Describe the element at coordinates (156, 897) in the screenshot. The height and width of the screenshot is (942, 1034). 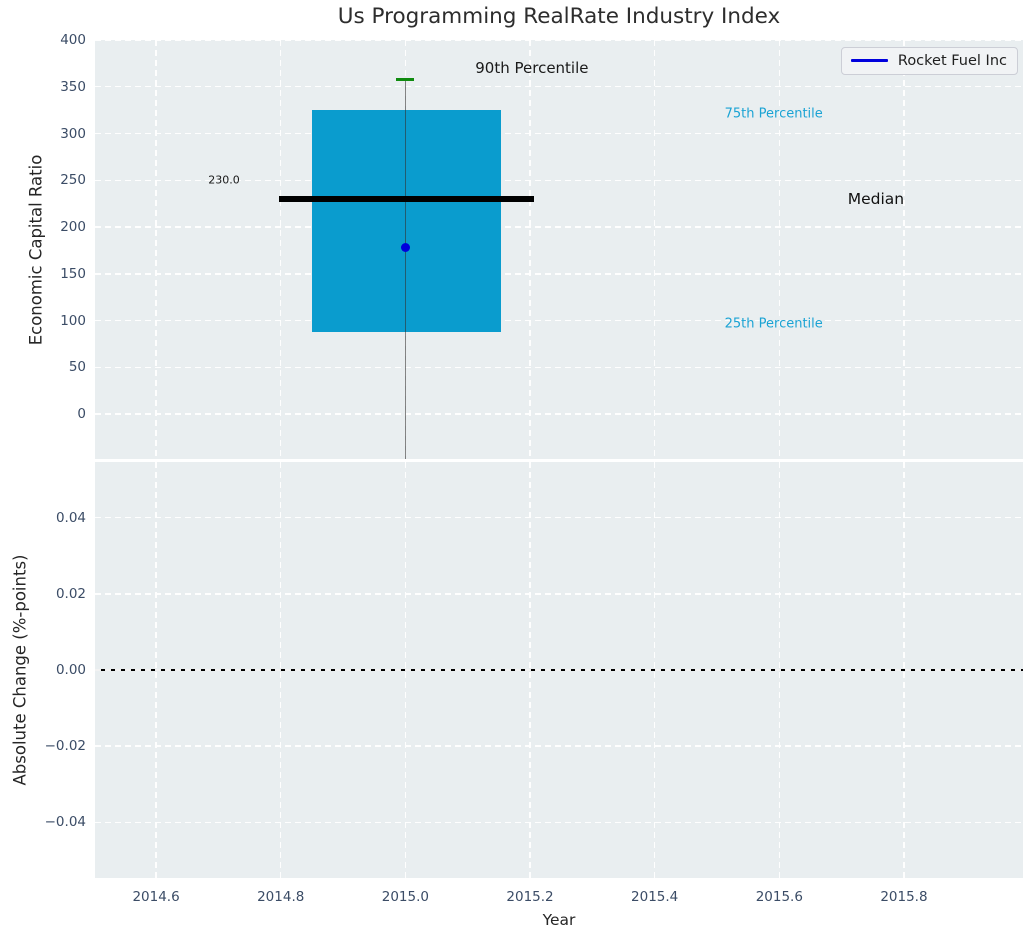
I see `x-tick-label: 2014.6` at that location.